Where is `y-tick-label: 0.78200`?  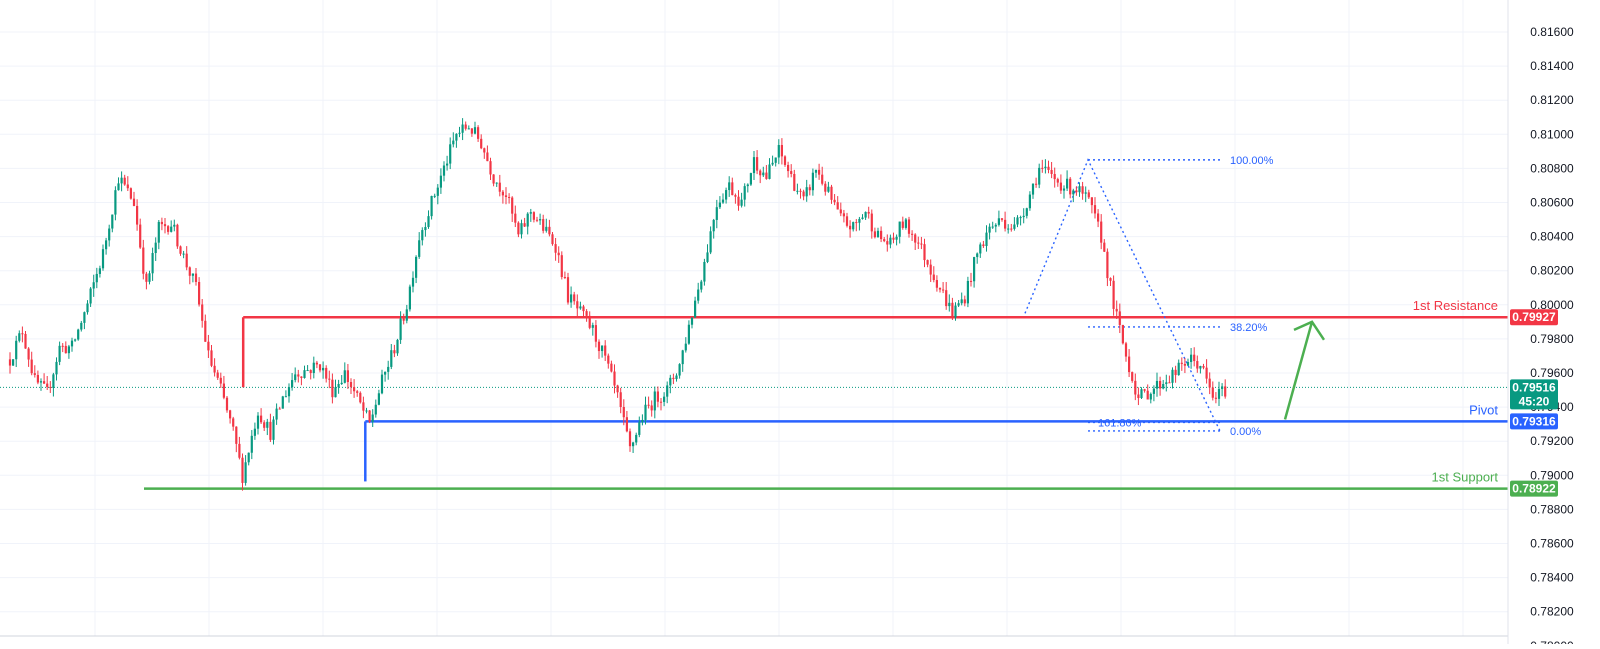 y-tick-label: 0.78200 is located at coordinates (1552, 612).